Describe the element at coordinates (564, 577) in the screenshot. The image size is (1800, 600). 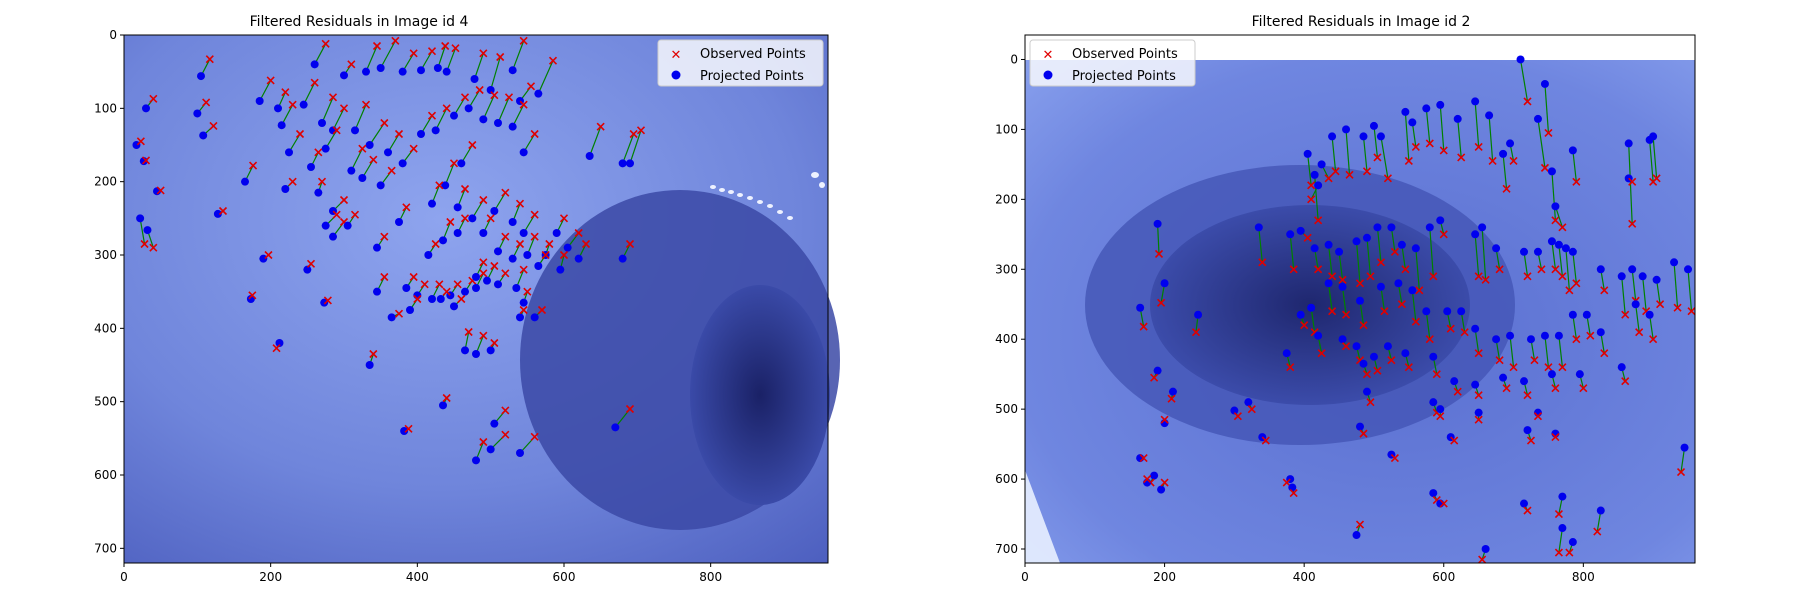
I see `x-tick-label: 600` at that location.